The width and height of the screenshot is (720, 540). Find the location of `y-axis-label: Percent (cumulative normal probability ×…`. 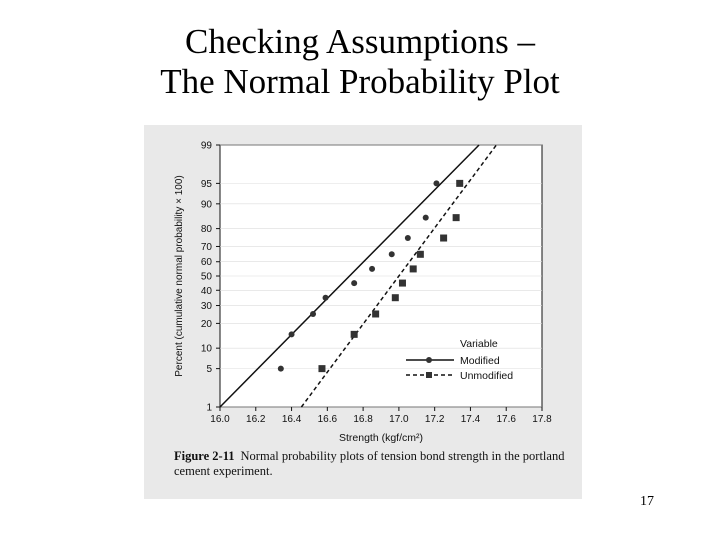

y-axis-label: Percent (cumulative normal probability ×… is located at coordinates (179, 275).